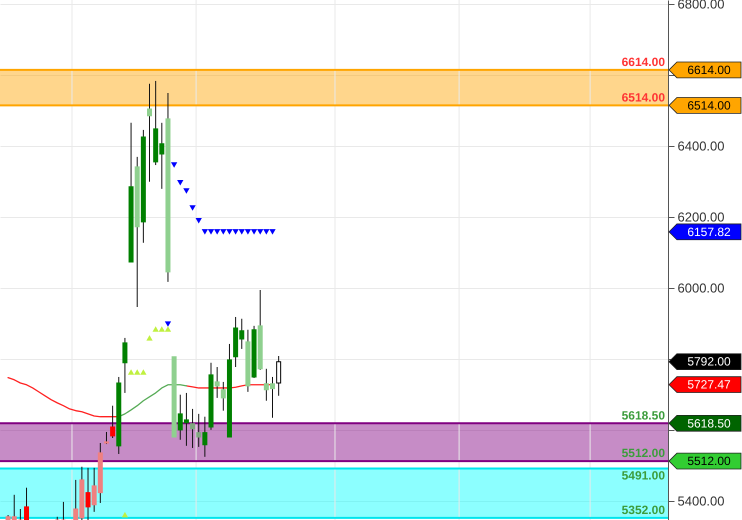 Image resolution: width=742 pixels, height=520 pixels. I want to click on ref-line-label: 5491.00, so click(644, 475).